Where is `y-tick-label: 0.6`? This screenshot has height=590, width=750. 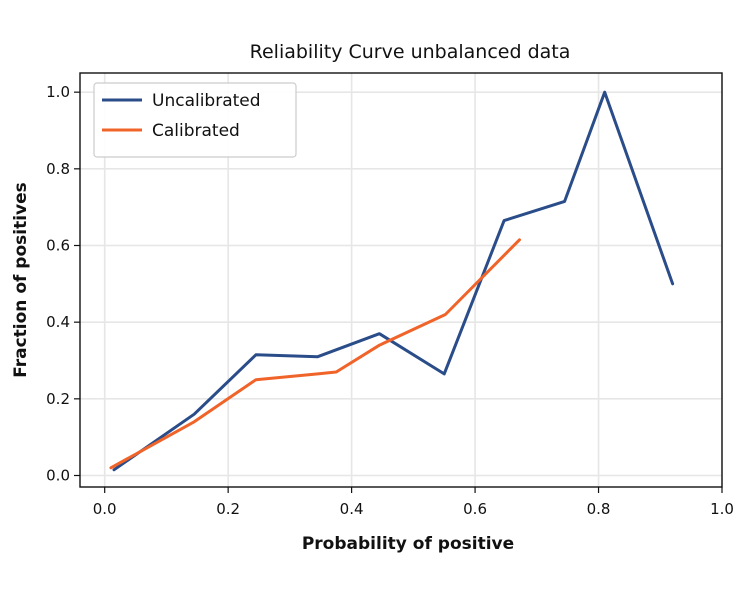 y-tick-label: 0.6 is located at coordinates (58, 246).